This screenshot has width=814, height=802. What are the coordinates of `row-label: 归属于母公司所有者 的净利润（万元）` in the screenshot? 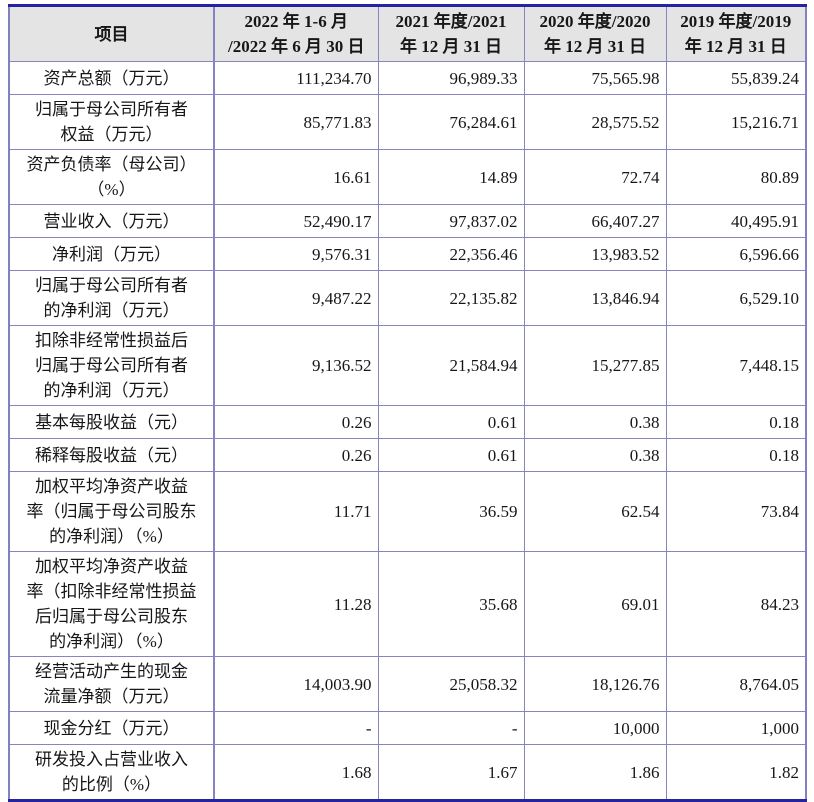 It's located at (111, 298).